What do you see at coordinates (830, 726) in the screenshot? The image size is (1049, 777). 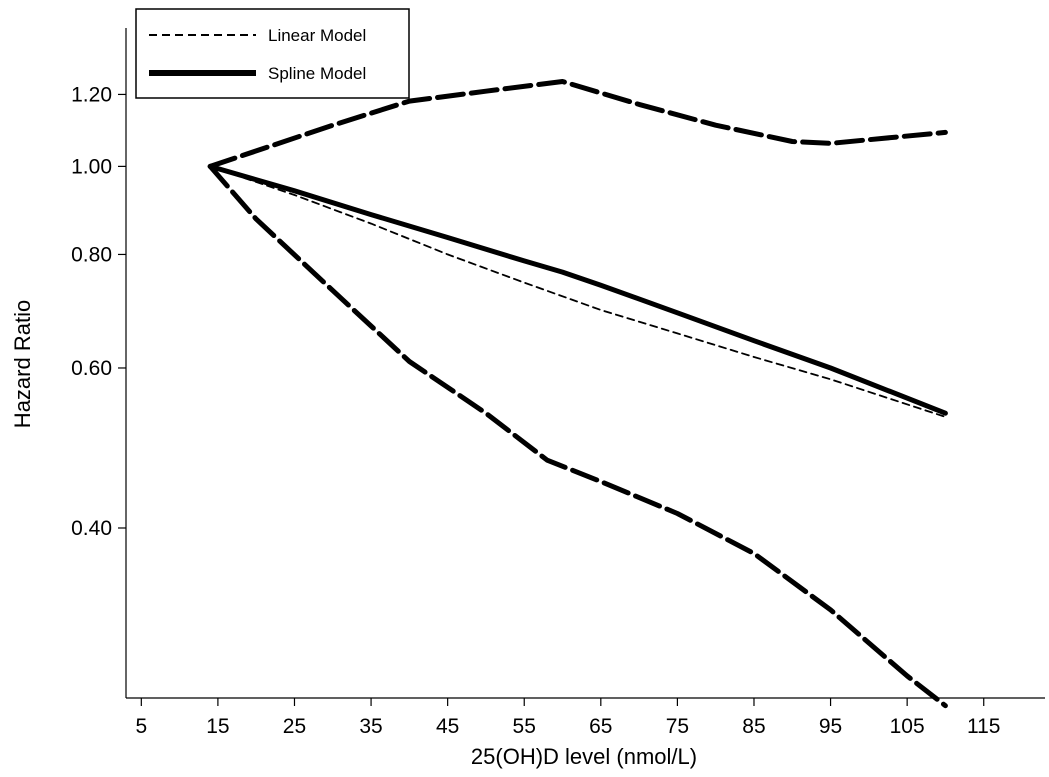 I see `x-tick-label: 95` at bounding box center [830, 726].